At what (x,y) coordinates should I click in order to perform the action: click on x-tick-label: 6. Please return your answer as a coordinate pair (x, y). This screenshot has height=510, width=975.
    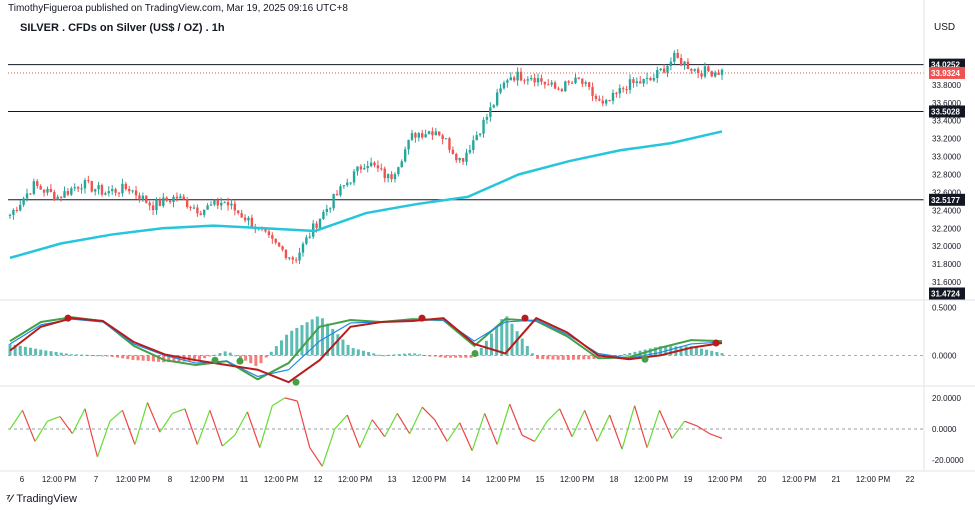
    Looking at the image, I should click on (22, 479).